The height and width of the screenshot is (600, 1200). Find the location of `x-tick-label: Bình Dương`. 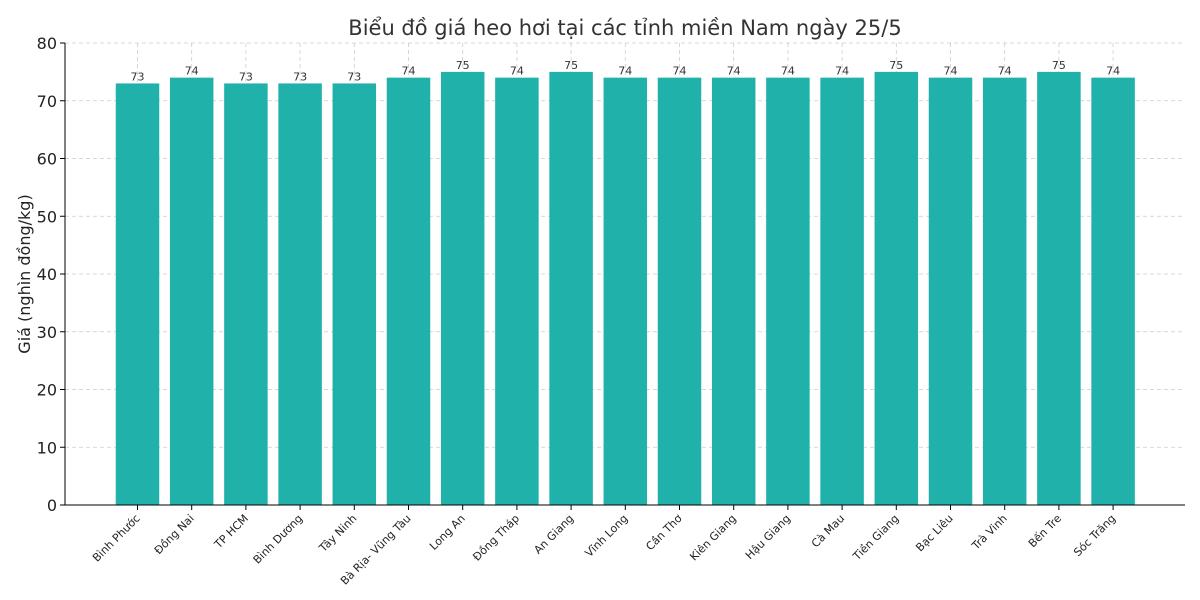

x-tick-label: Bình Dương is located at coordinates (278, 539).